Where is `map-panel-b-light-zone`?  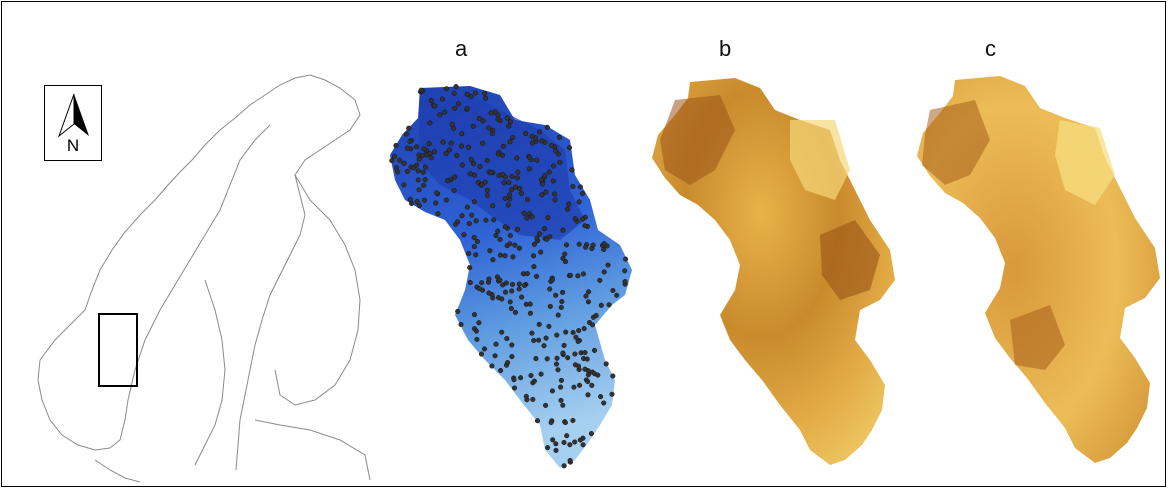 map-panel-b-light-zone is located at coordinates (820, 160).